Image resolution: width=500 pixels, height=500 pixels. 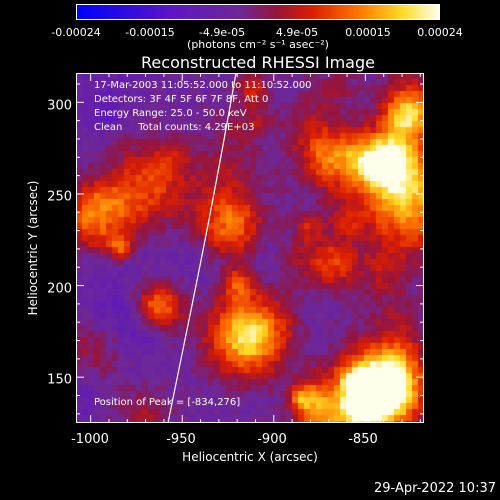 I want to click on energy-range-label: Energy Range: 25.0 - 50.0 keV, so click(x=170, y=113).